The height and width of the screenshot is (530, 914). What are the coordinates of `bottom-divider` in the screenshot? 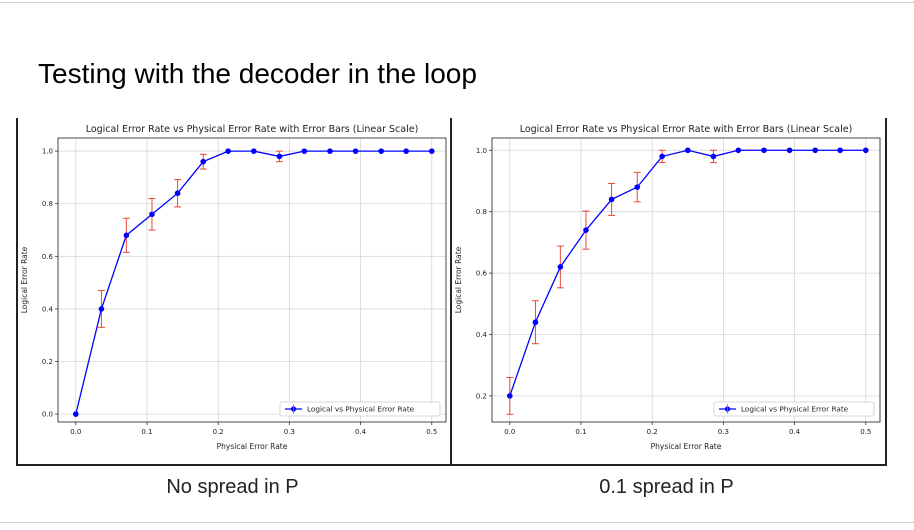 It's located at (457, 522).